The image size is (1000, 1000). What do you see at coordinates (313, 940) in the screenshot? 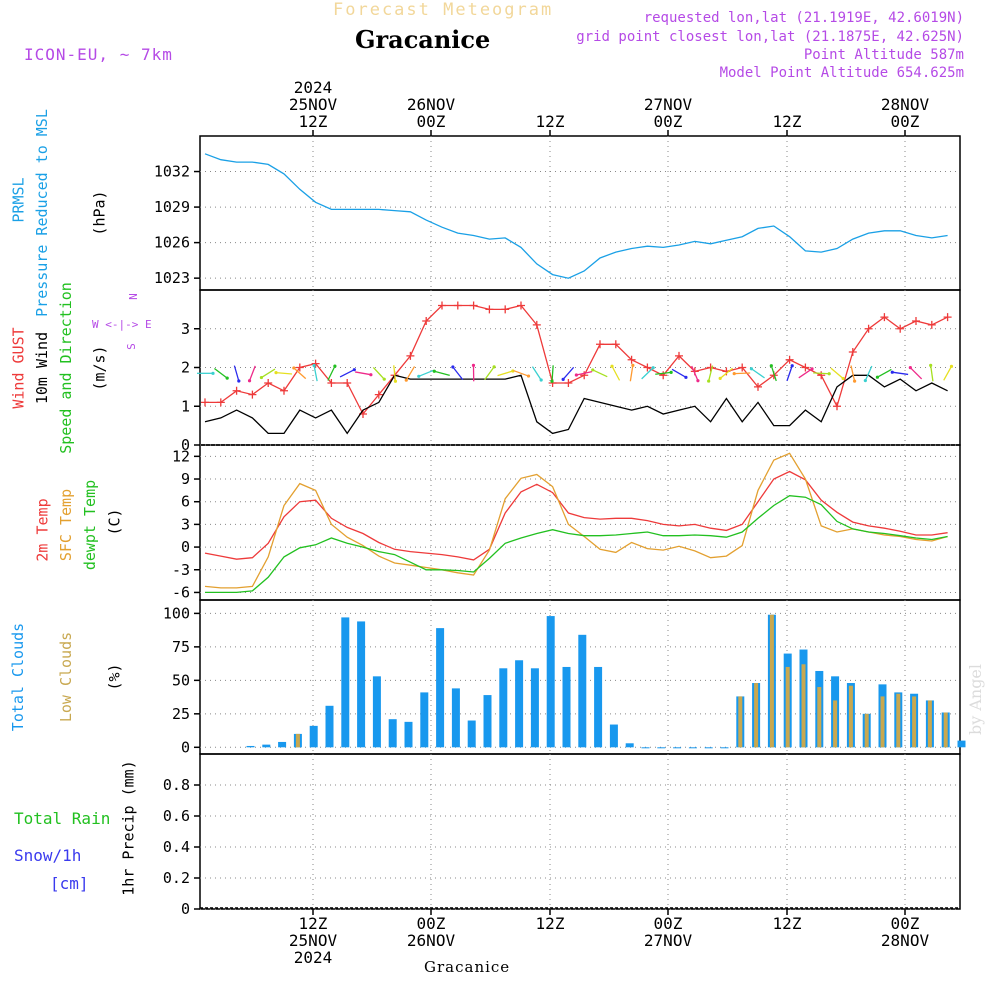
I see `time-label: 12Z 25NOV 2024` at bounding box center [313, 940].